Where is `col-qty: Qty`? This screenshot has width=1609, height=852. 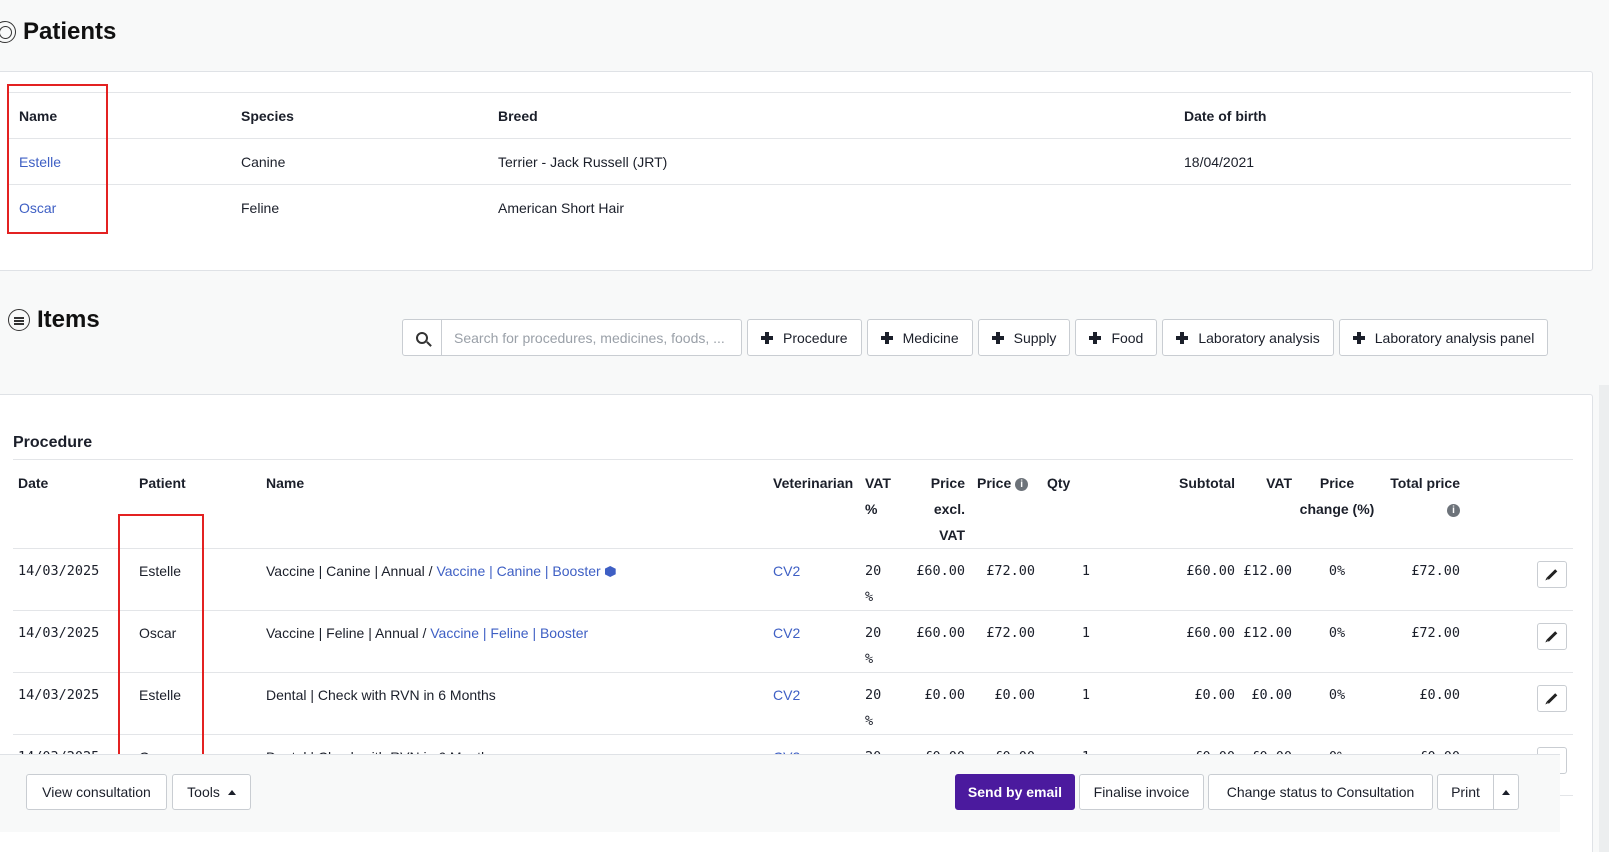 col-qty: Qty is located at coordinates (1074, 504).